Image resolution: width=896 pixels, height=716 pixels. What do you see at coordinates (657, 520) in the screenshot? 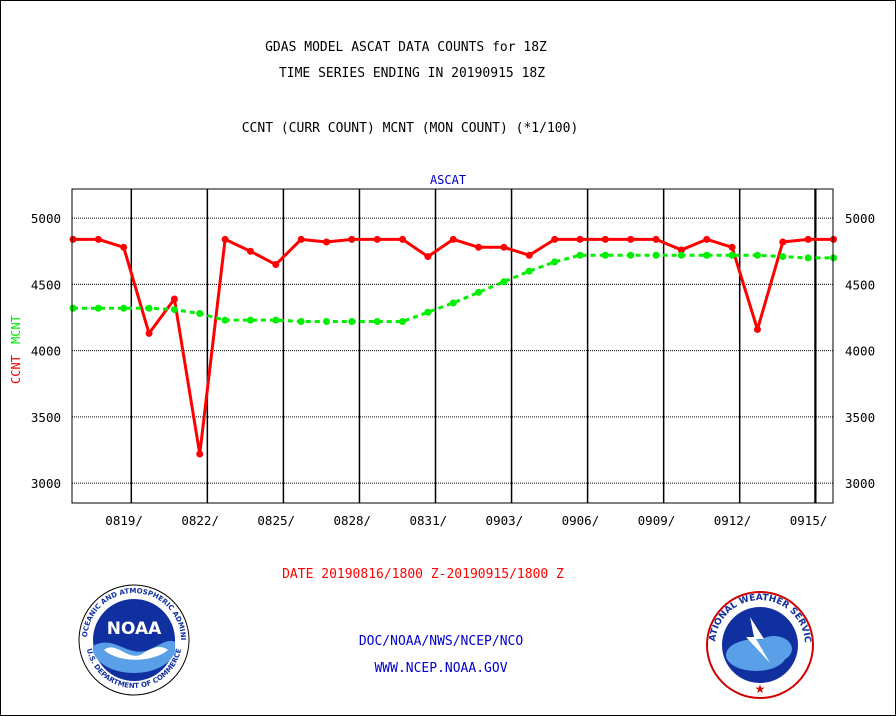
I see `x-tick-label: 0909/` at bounding box center [657, 520].